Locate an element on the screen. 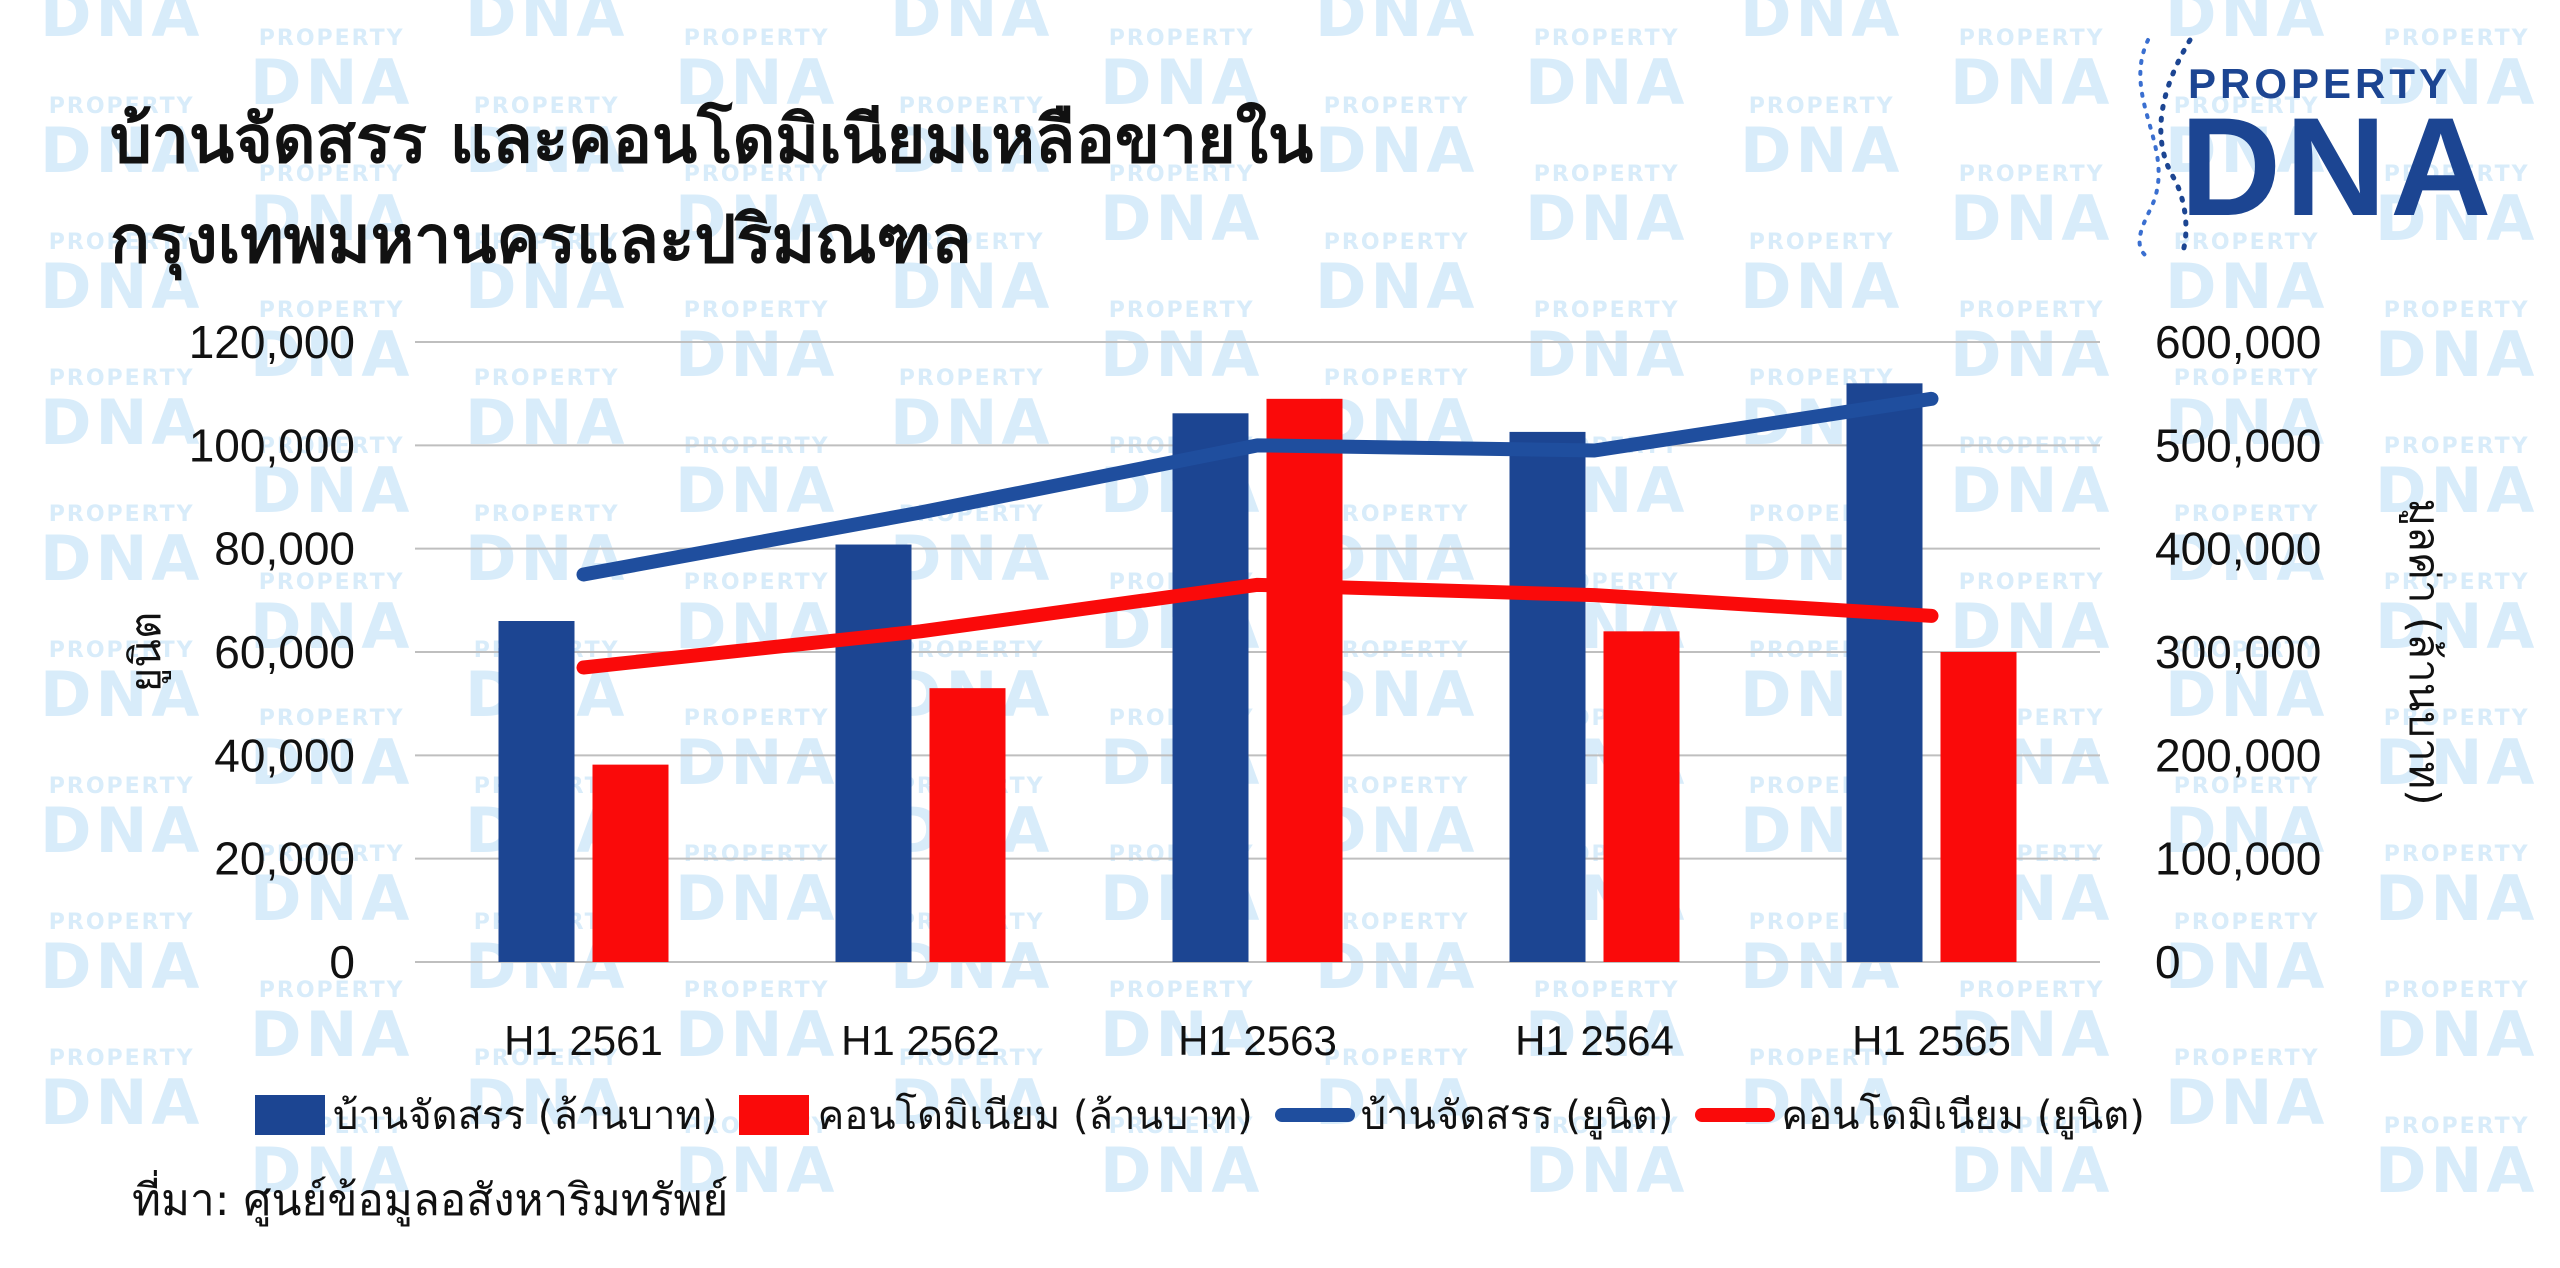 The image size is (2560, 1268). legend-item-house-value: บ้านจัดสรร (ล้านบาท) is located at coordinates (486, 1115).